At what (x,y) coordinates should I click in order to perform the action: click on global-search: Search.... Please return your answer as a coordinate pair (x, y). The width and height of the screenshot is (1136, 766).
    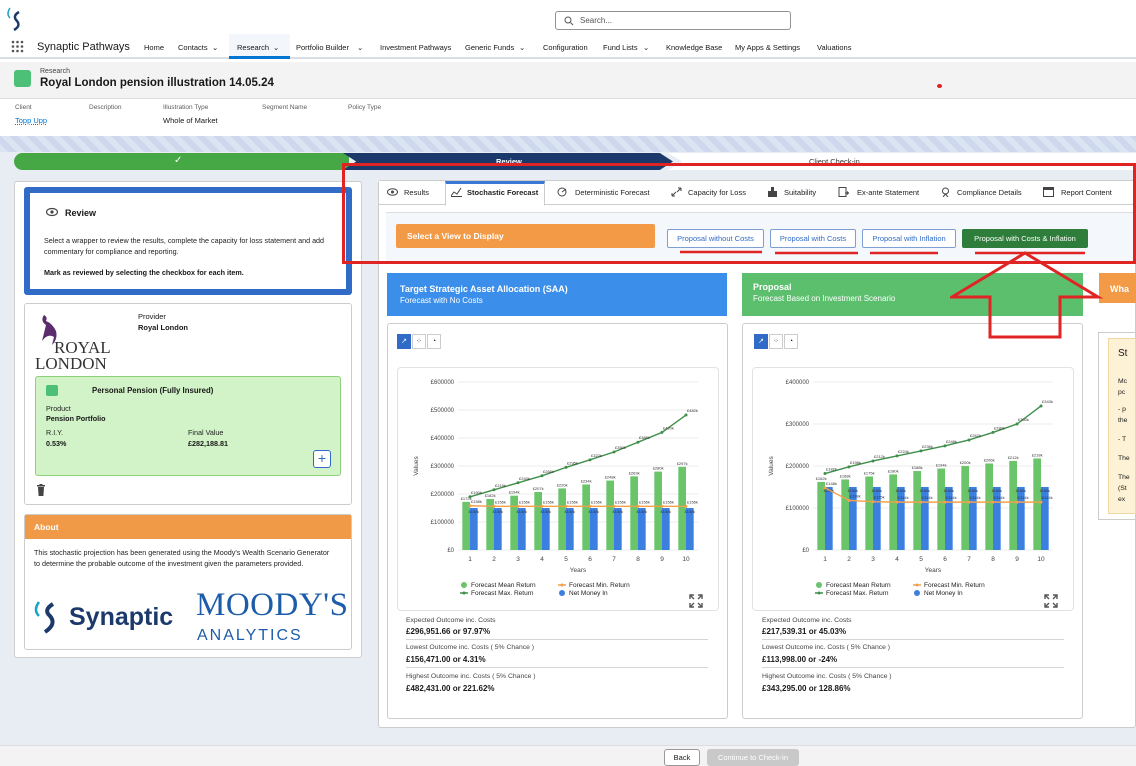
    Looking at the image, I should click on (673, 20).